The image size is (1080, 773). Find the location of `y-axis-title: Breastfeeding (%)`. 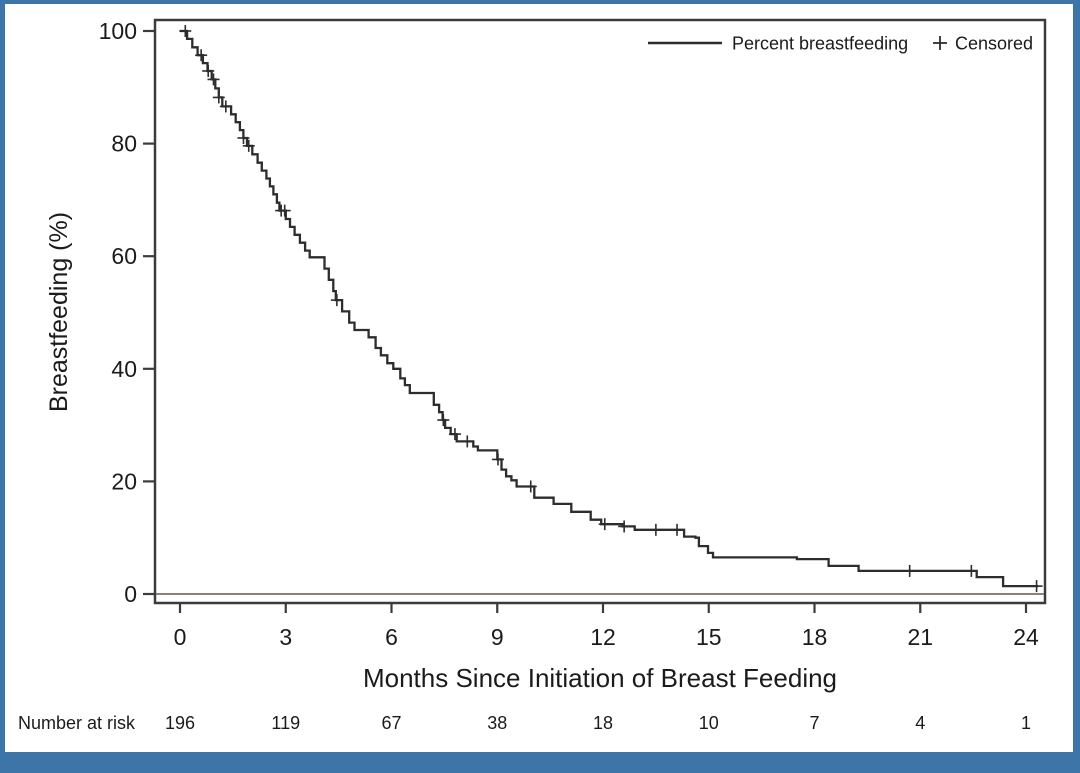

y-axis-title: Breastfeeding (%) is located at coordinates (59, 312).